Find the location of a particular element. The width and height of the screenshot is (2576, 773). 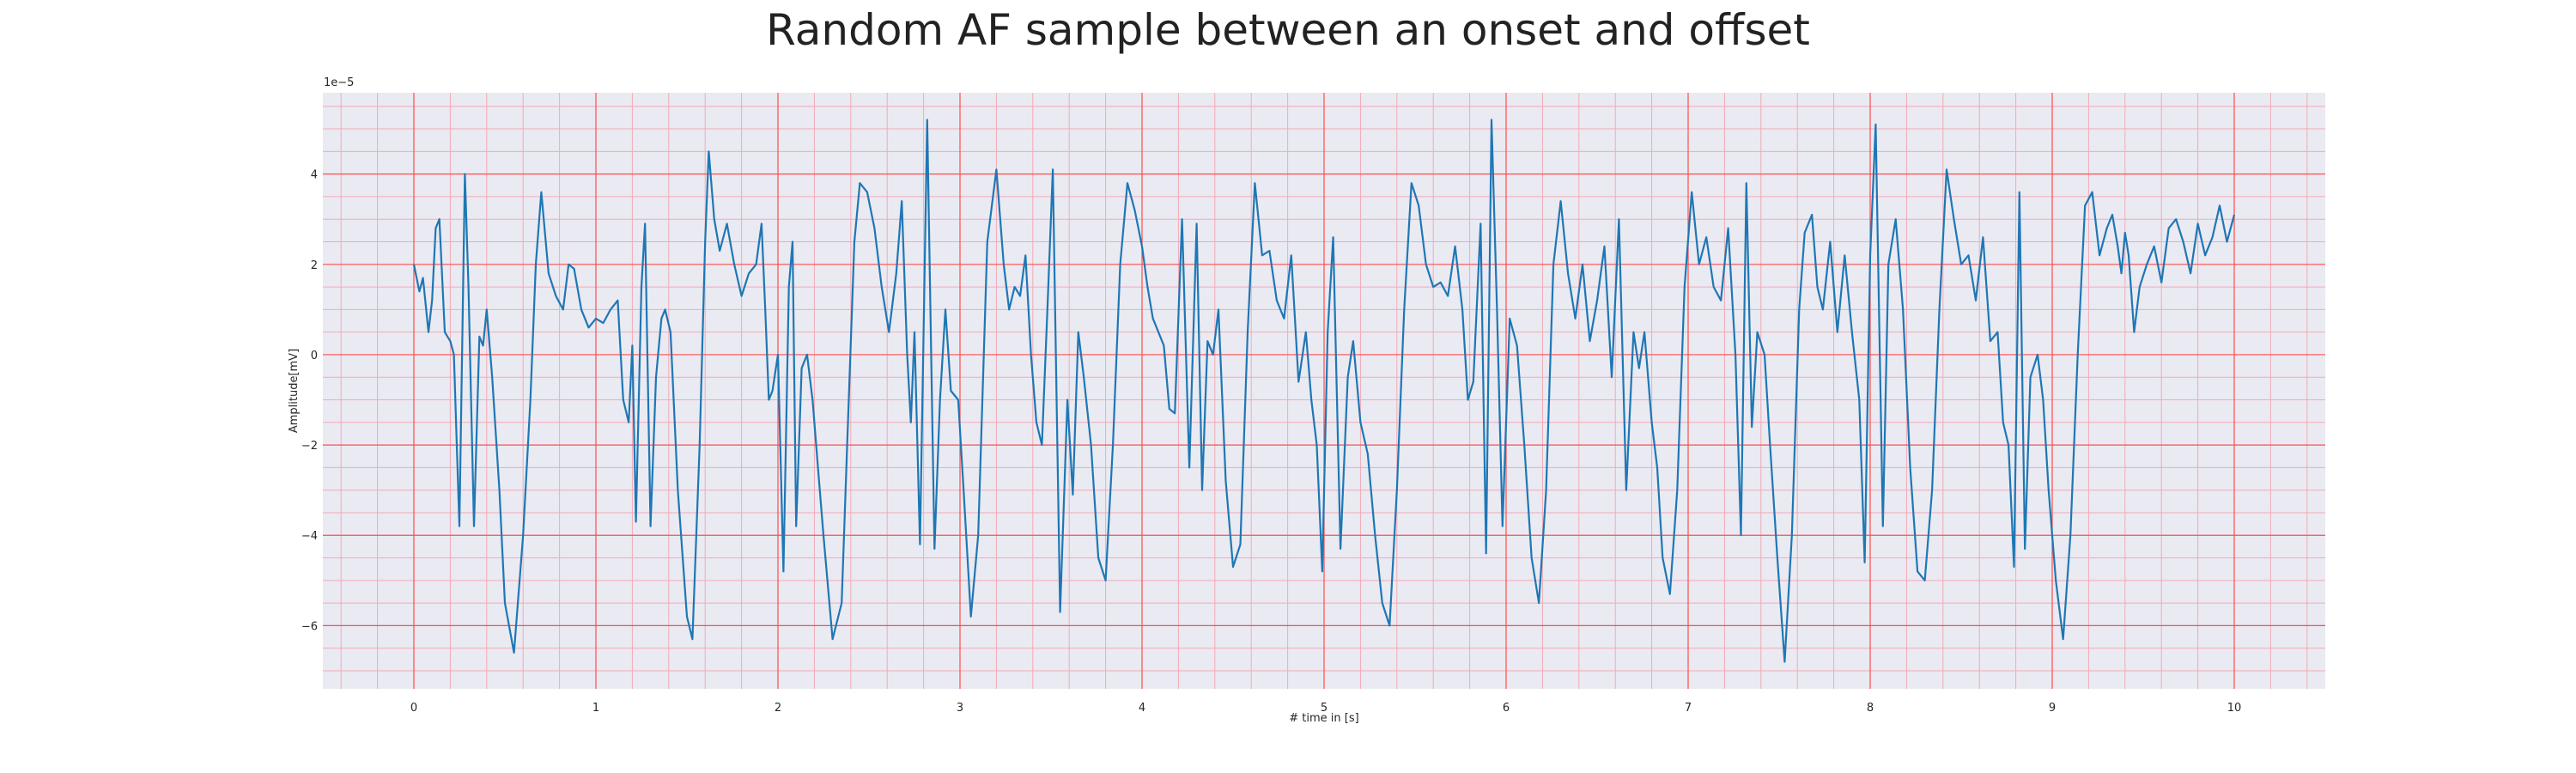

y-tick-label: 4 is located at coordinates (314, 175).